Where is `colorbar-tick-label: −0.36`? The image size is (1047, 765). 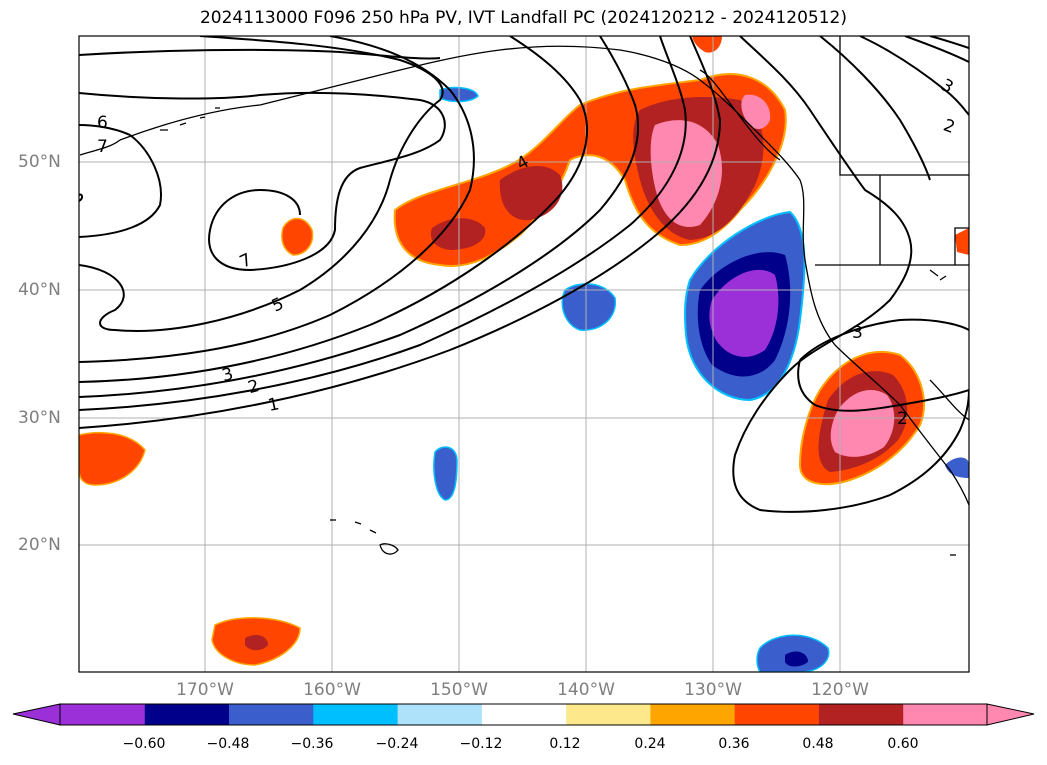
colorbar-tick-label: −0.36 is located at coordinates (312, 744).